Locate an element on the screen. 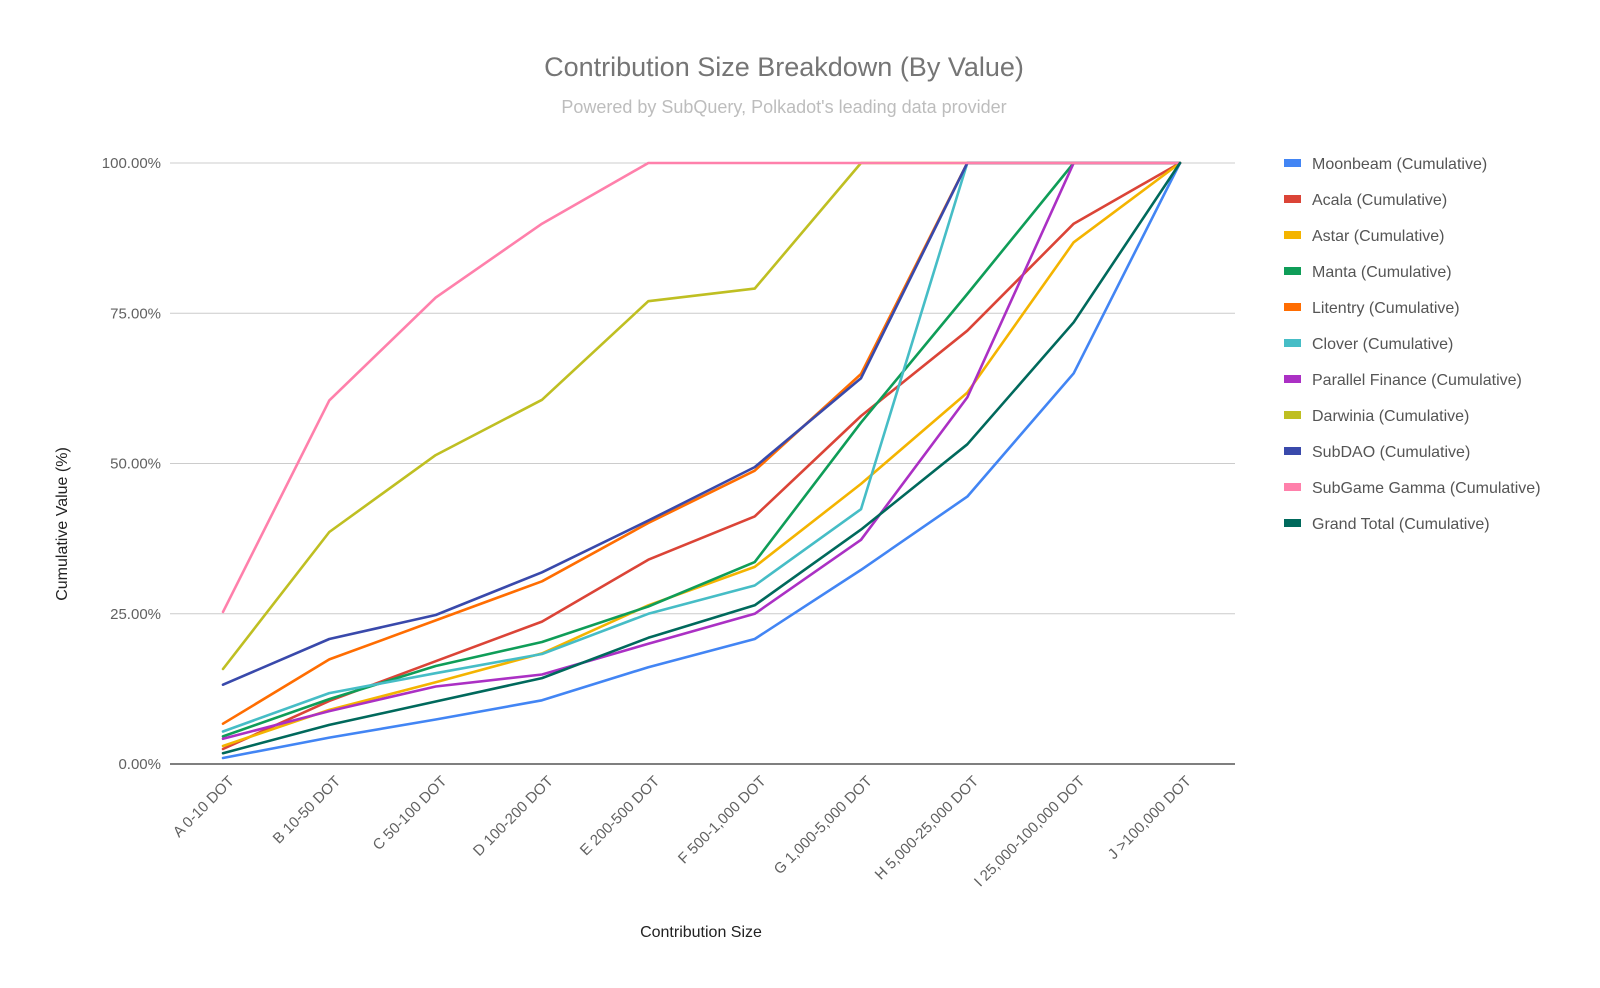 The height and width of the screenshot is (988, 1600). y-axis-label: Cumulative Value (%) is located at coordinates (62, 524).